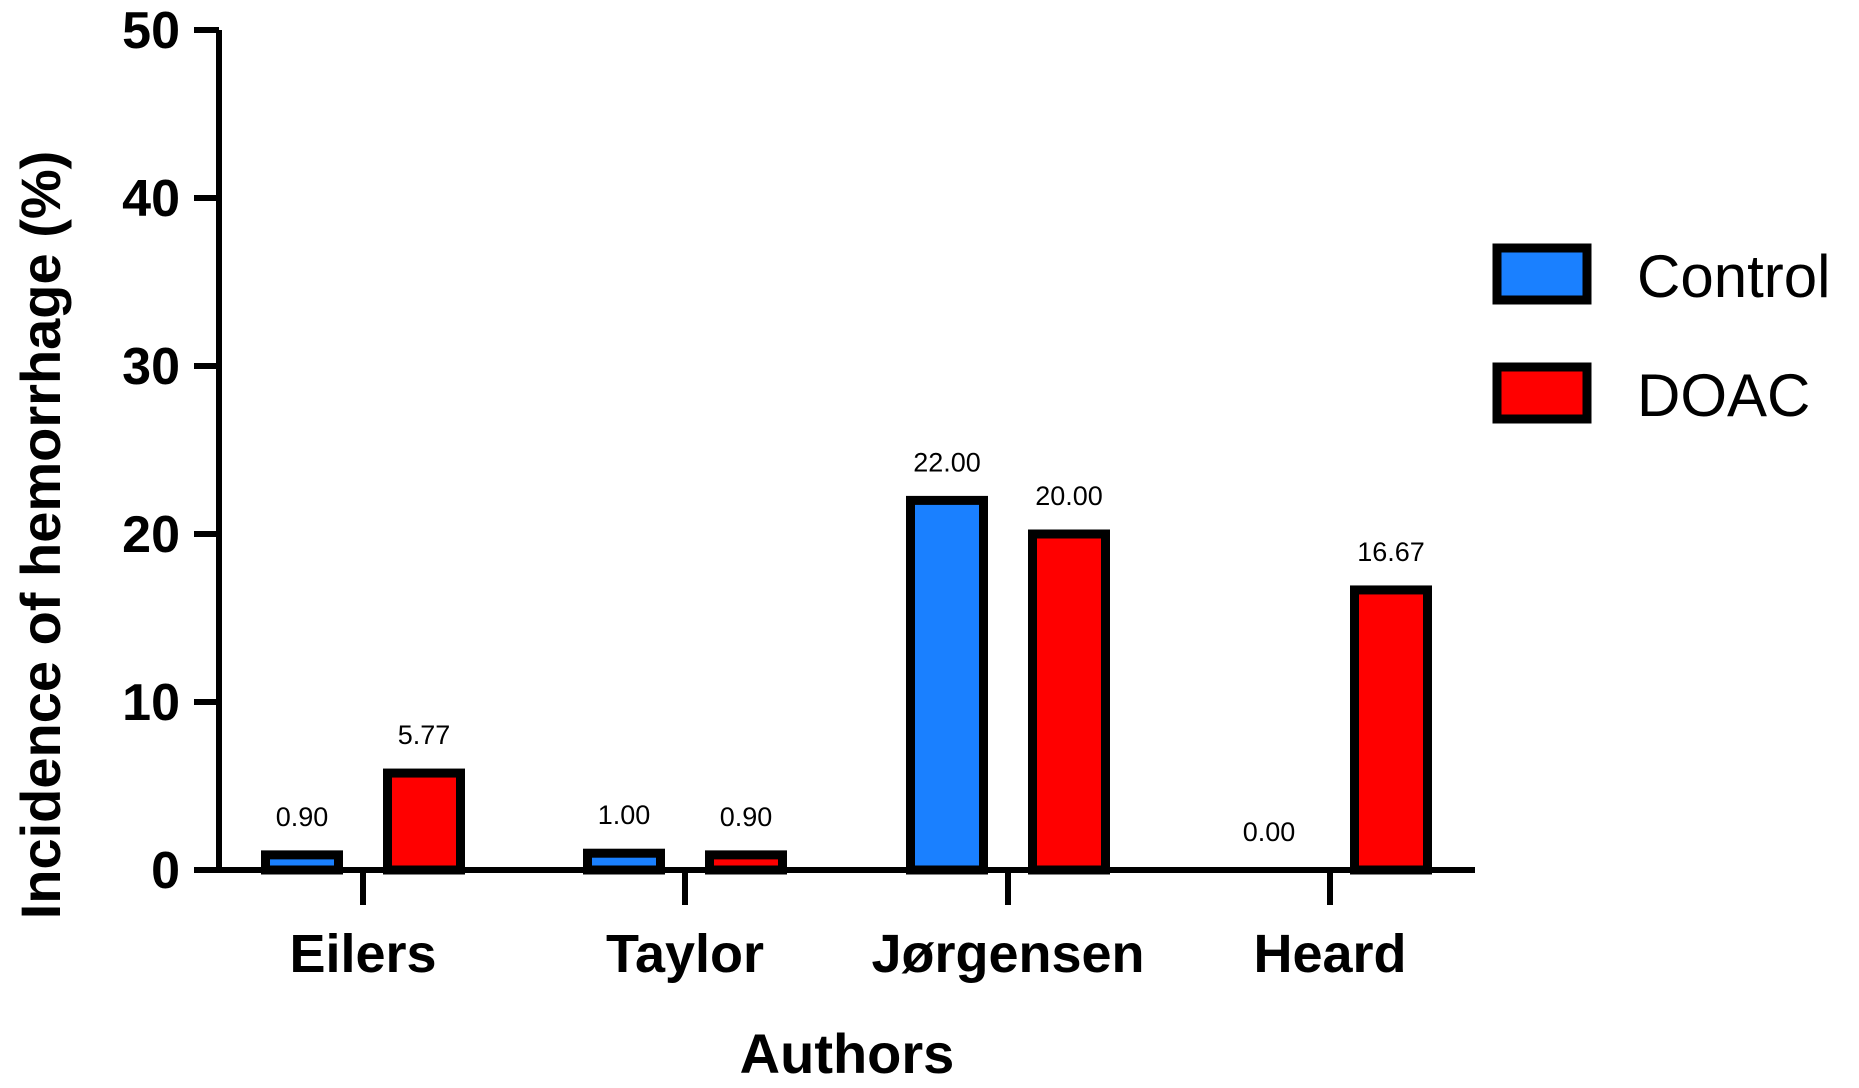 Image resolution: width=1859 pixels, height=1088 pixels. I want to click on data-label: 5.77, so click(424, 735).